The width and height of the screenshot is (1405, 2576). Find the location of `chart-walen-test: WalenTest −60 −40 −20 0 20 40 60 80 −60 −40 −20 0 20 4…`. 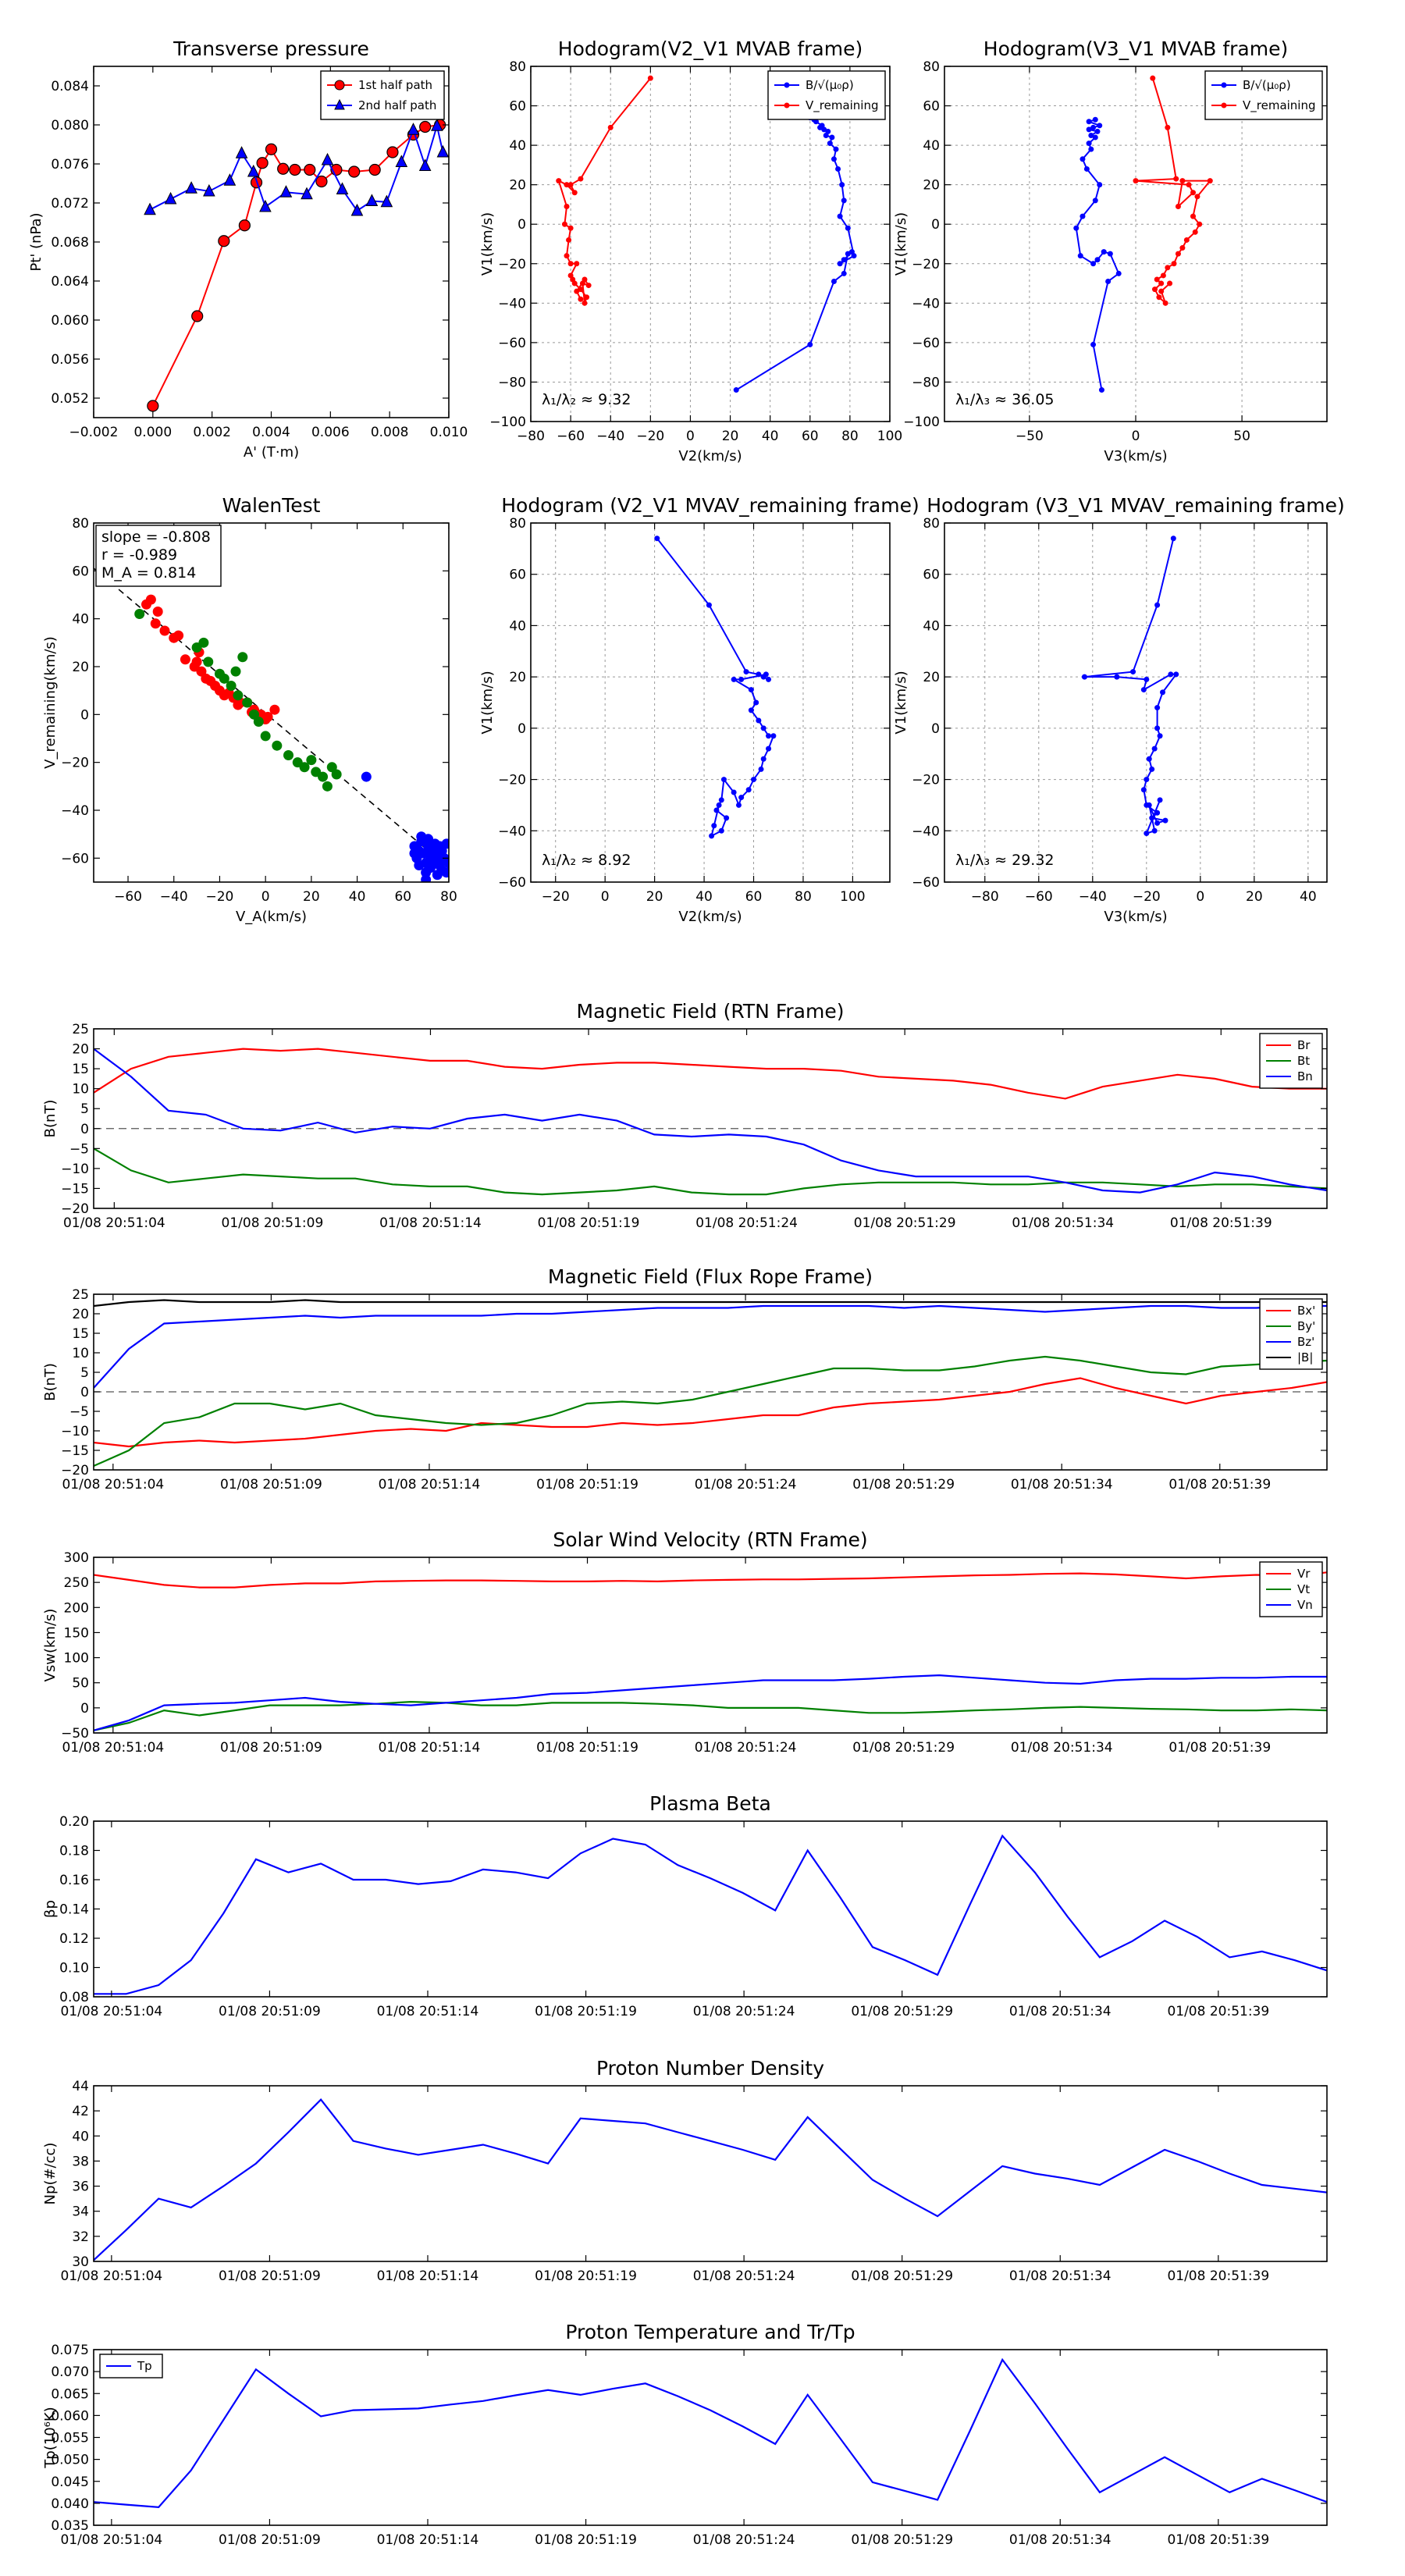

chart-walen-test: WalenTest −60 −40 −20 0 20 40 60 80 −60 −40 −20 0 20 4… is located at coordinates (250, 709).